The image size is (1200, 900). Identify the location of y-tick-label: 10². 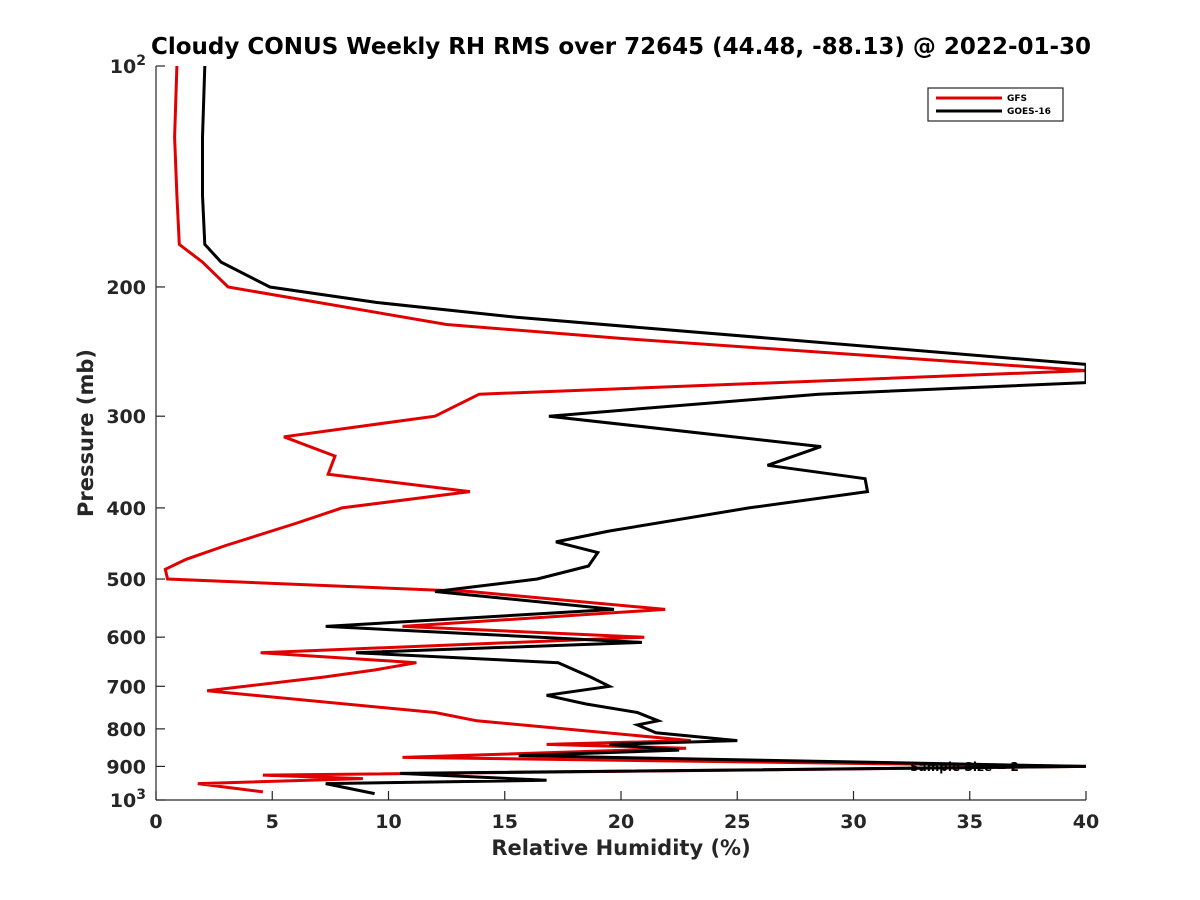
(128, 65).